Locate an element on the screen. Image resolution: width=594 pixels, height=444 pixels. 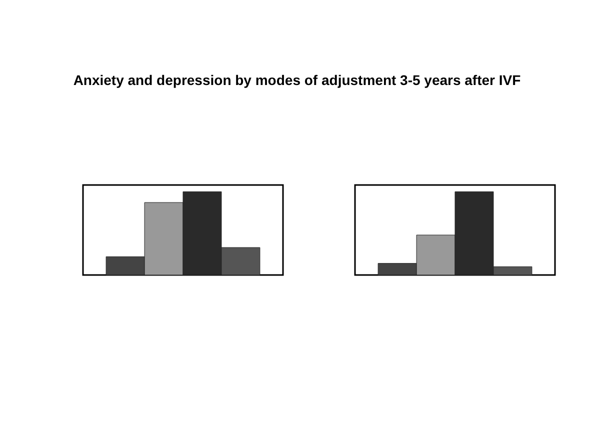
chart-title: Anxiety and depression by modes of adjustment 3-5 years after IVF is located at coordinates (297, 80).